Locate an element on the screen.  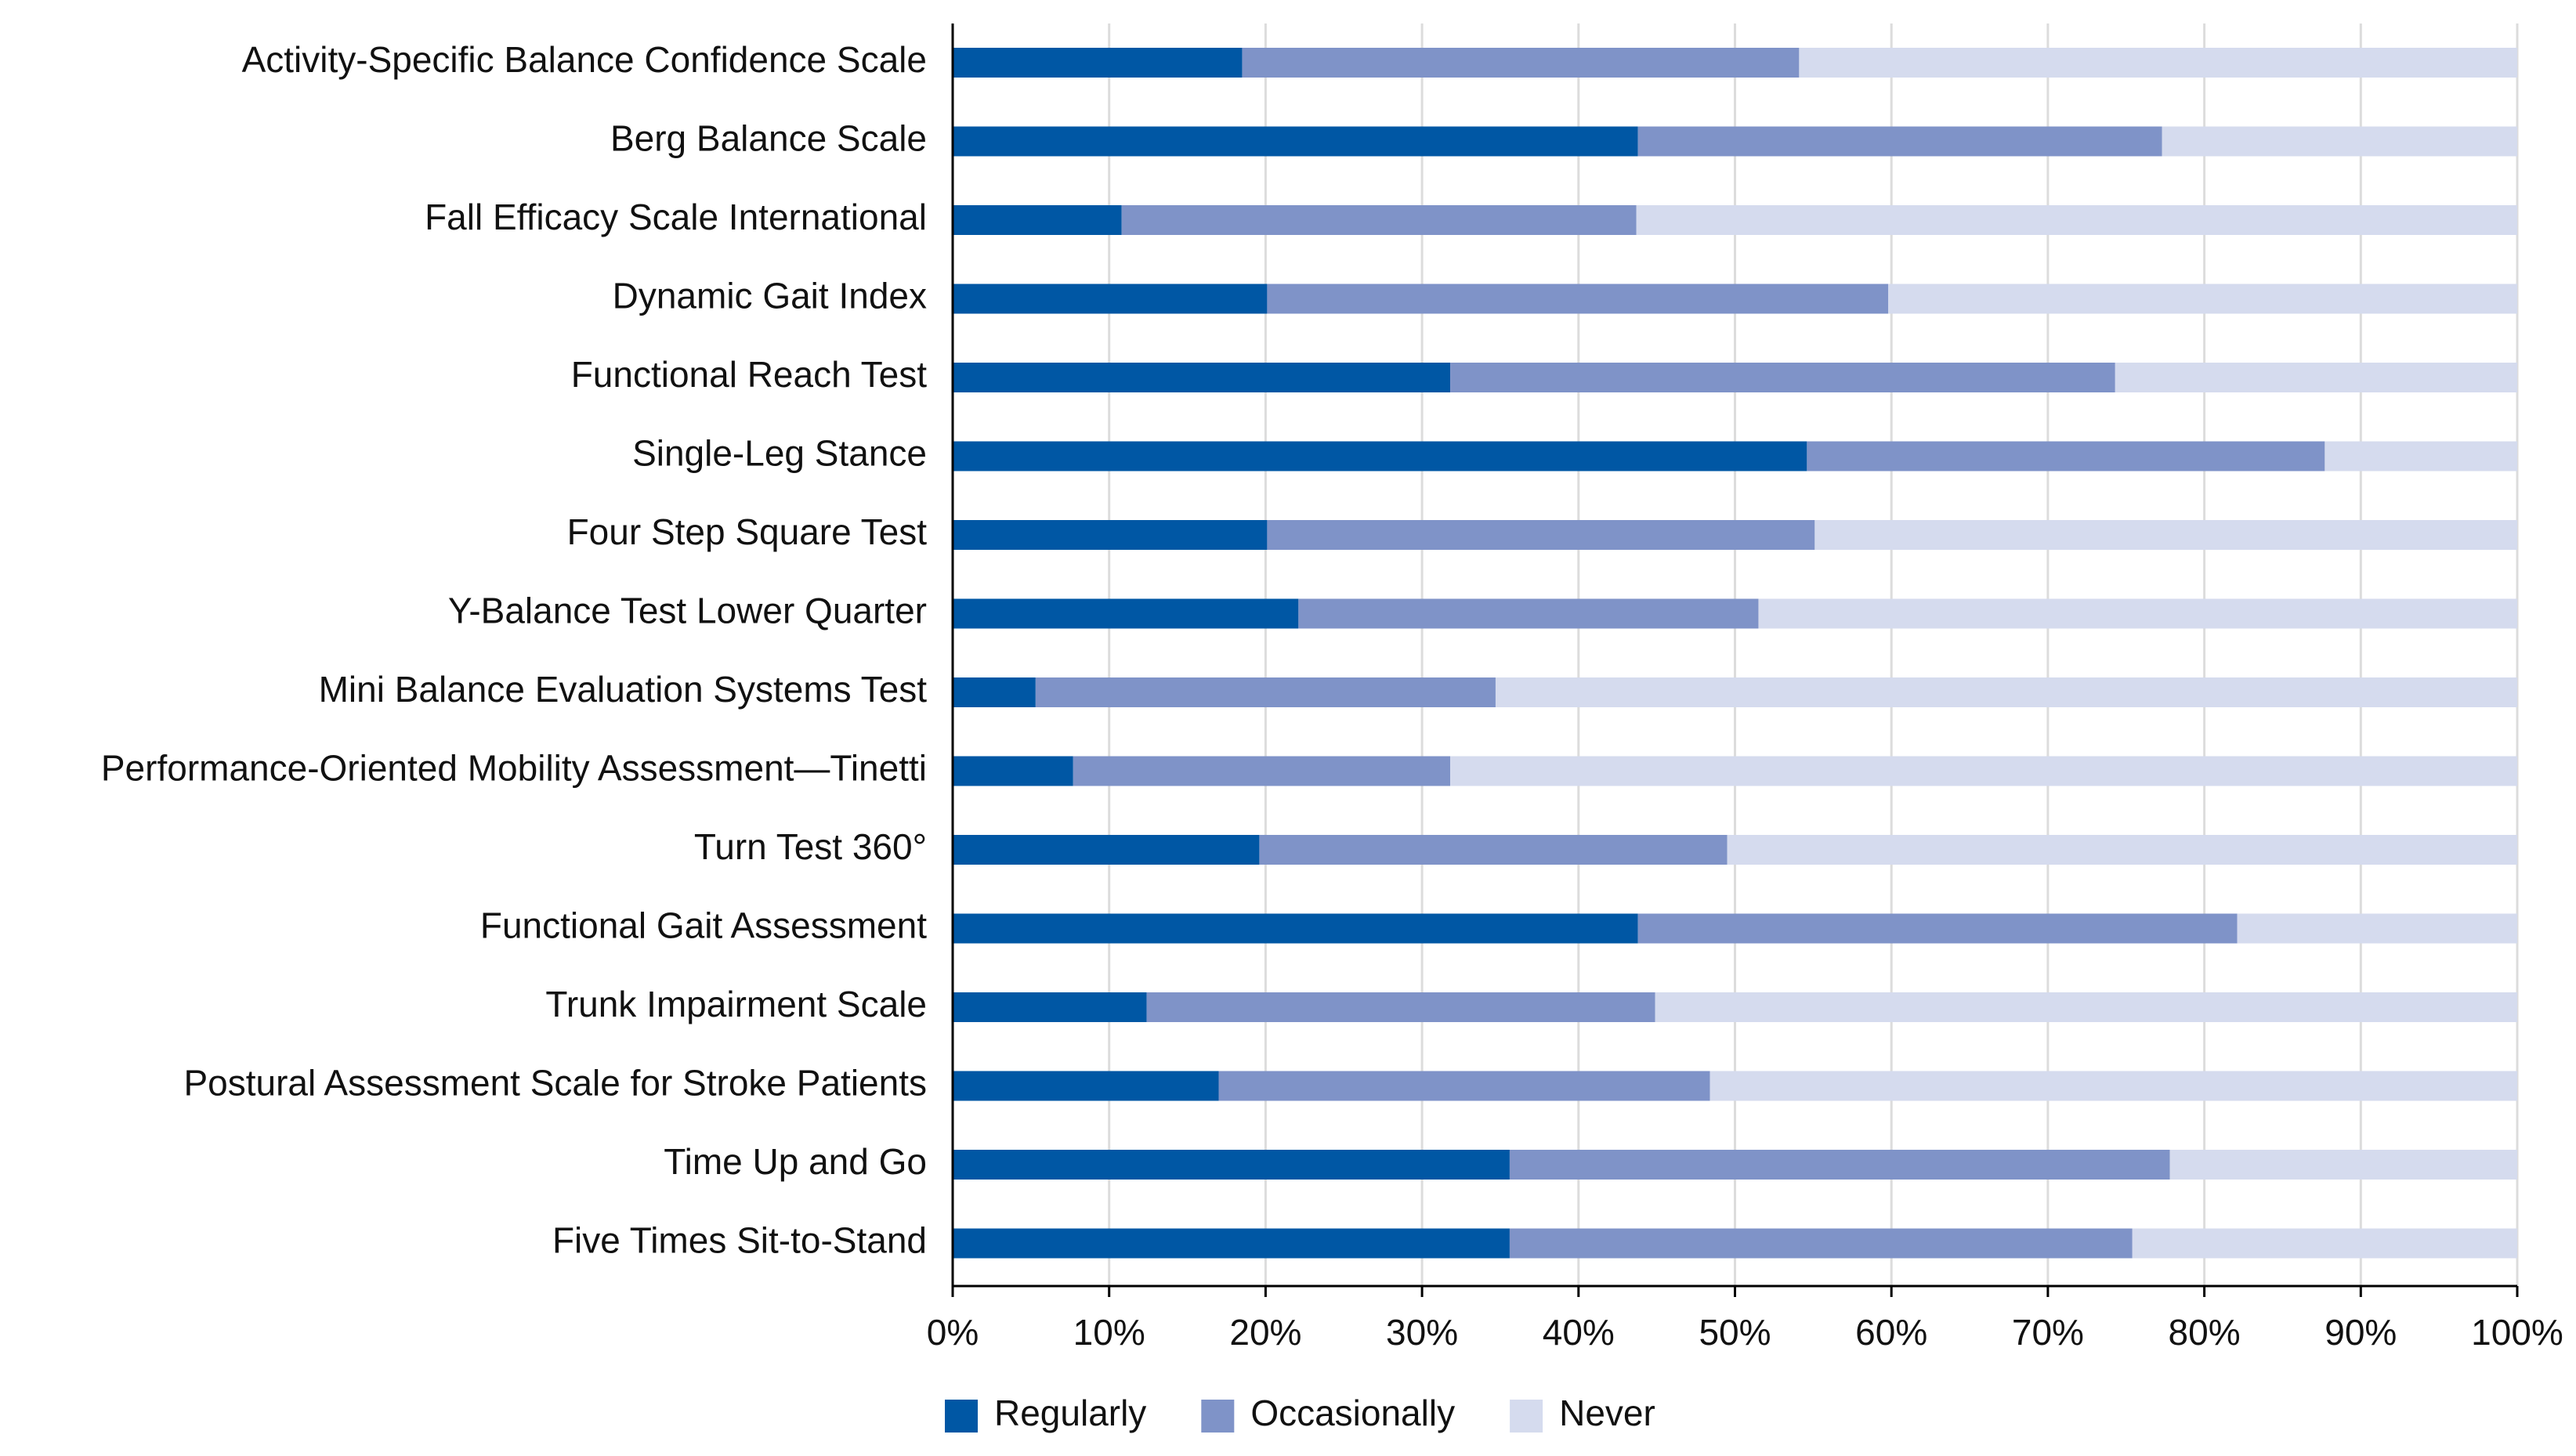
legend-label: Never is located at coordinates (1607, 1413).